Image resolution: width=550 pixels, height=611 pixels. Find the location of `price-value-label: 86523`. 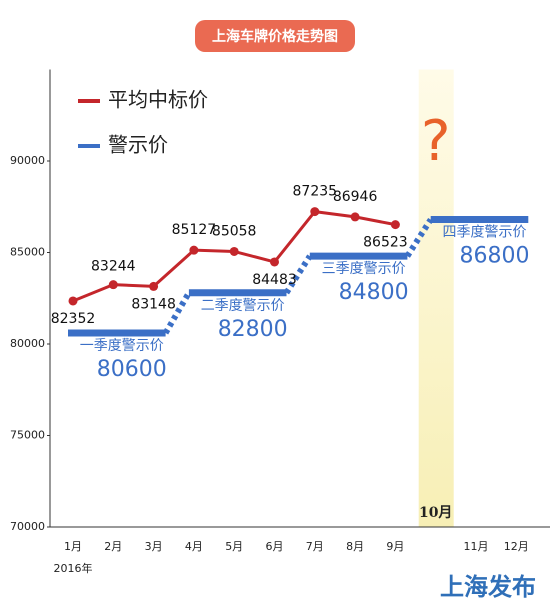

price-value-label: 86523 is located at coordinates (385, 243).